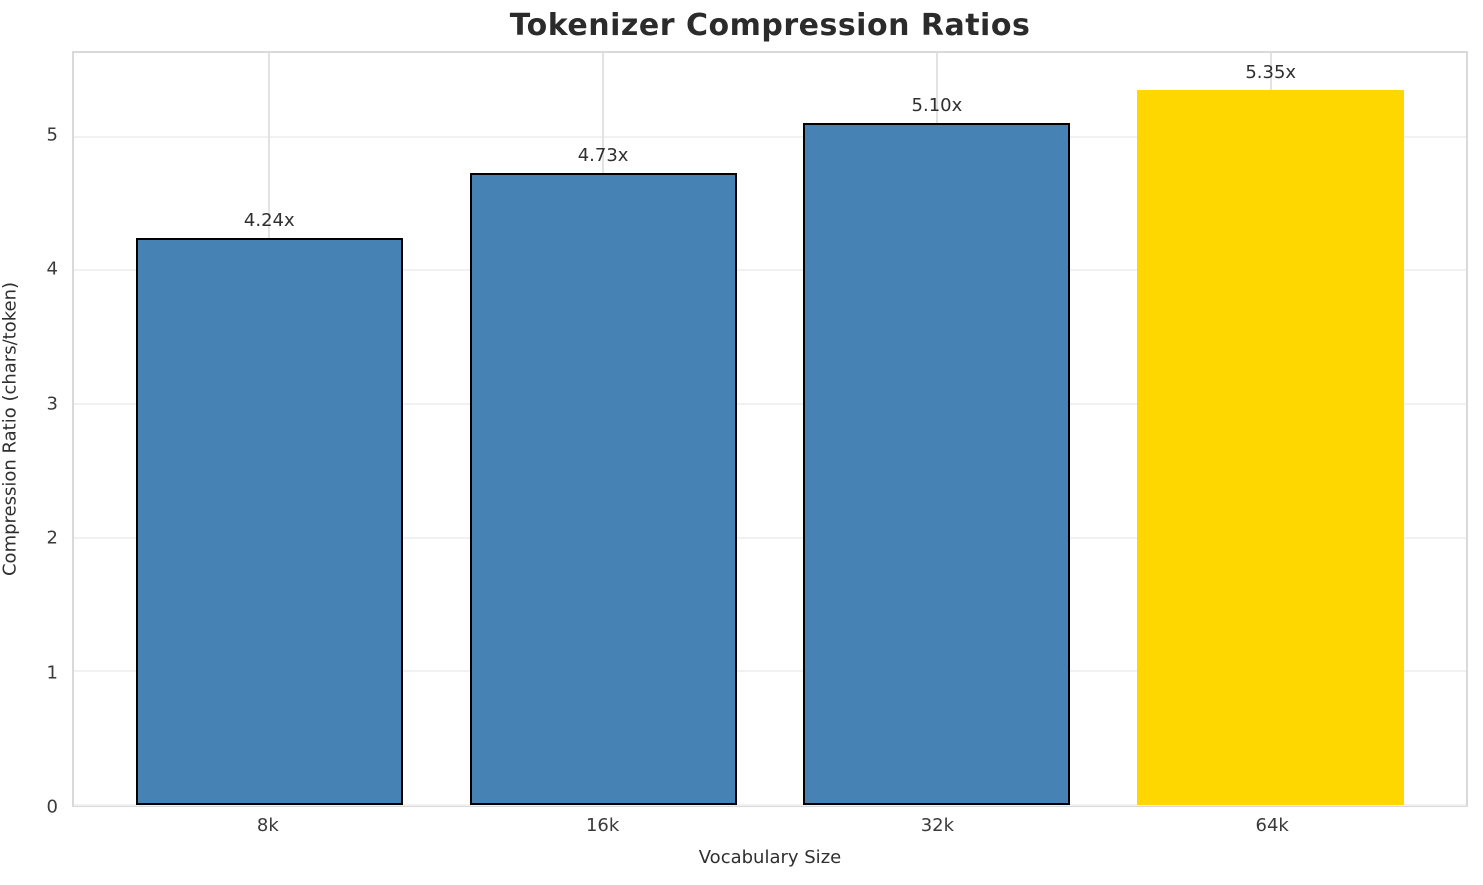  I want to click on chart-title: Tokenizer Compression Ratios, so click(770, 25).